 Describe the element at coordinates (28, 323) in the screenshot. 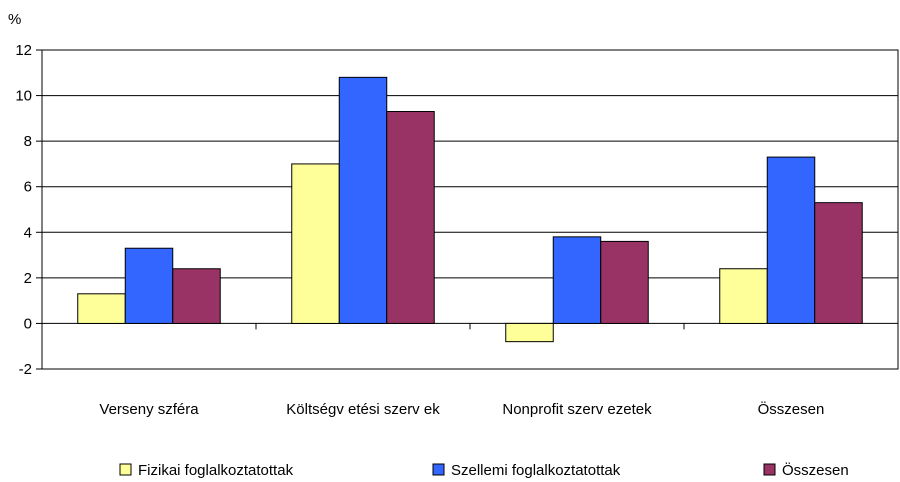

I see `y-tick-label: 0` at that location.